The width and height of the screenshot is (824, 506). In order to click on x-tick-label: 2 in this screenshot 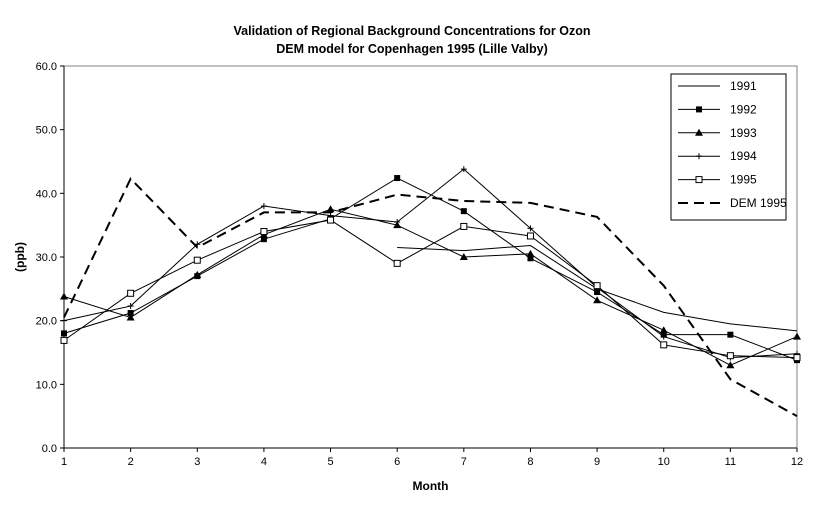, I will do `click(131, 462)`.